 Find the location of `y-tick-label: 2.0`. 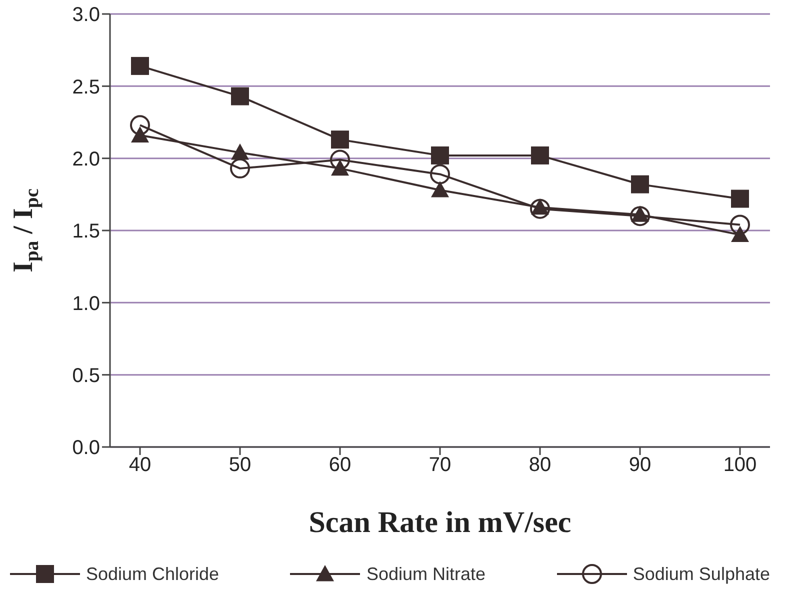

y-tick-label: 2.0 is located at coordinates (86, 159).